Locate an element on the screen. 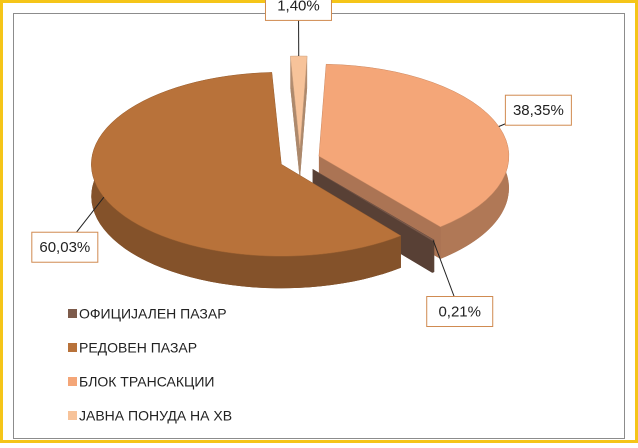  data-label: 38,35% is located at coordinates (538, 110).